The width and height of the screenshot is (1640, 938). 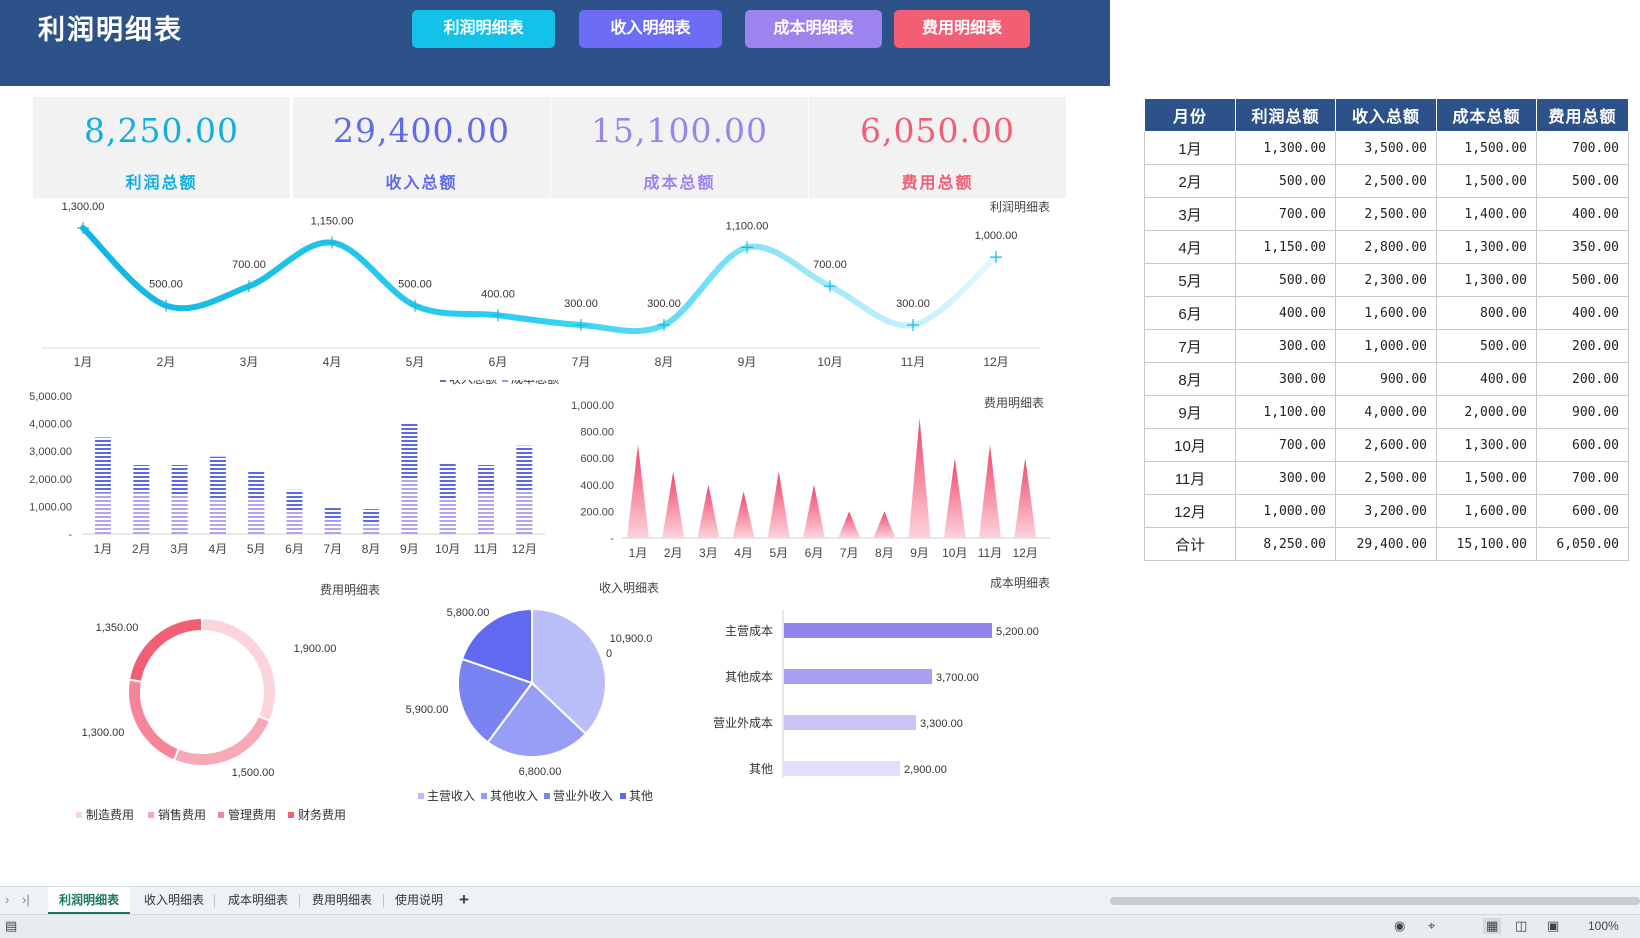 What do you see at coordinates (1190, 280) in the screenshot?
I see `table-cell: 5月` at bounding box center [1190, 280].